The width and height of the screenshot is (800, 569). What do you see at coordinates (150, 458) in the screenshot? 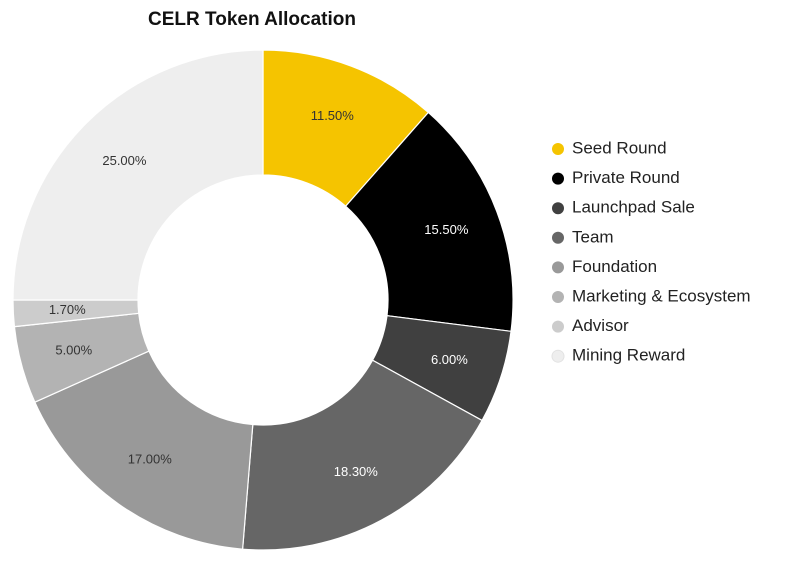
I see `value-label: 17.00%` at bounding box center [150, 458].